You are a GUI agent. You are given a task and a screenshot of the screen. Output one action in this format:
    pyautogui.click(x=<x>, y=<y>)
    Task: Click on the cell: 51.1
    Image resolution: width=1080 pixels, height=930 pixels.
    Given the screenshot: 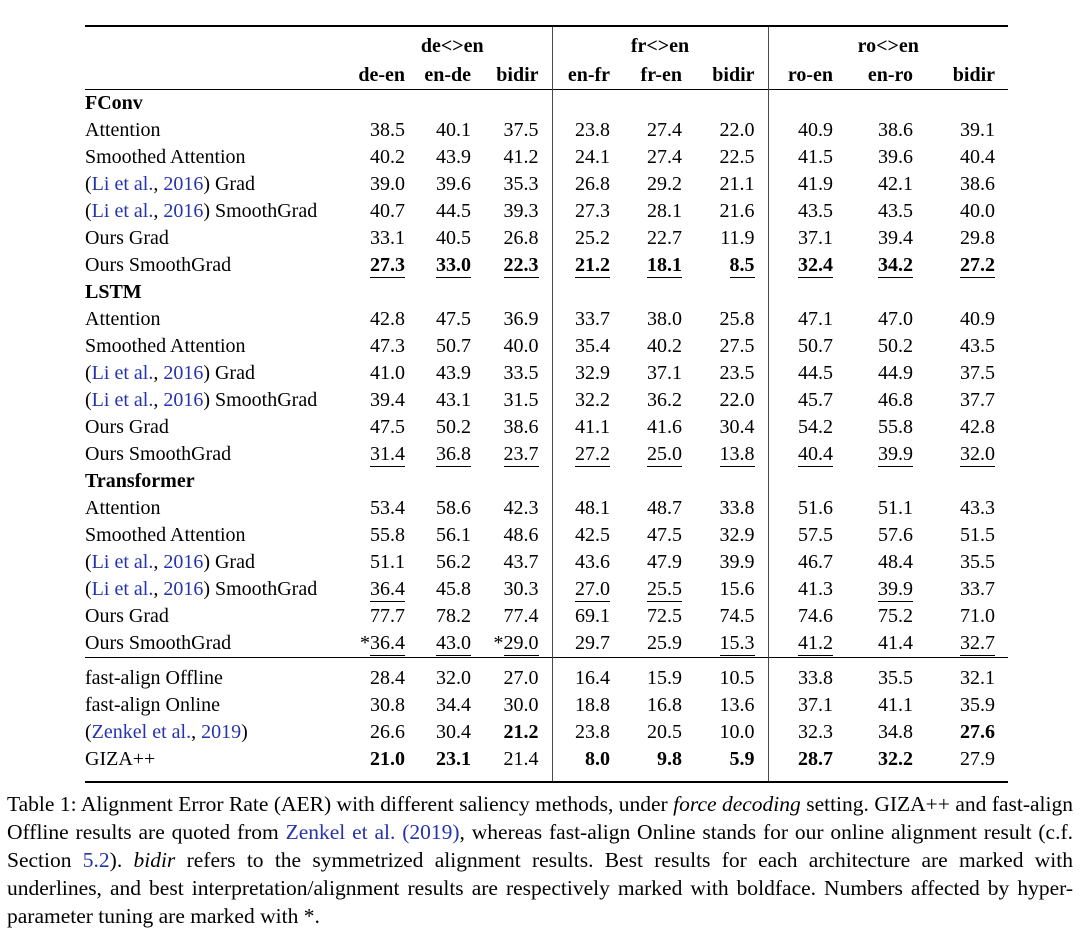 What is the action you would take?
    pyautogui.click(x=387, y=562)
    